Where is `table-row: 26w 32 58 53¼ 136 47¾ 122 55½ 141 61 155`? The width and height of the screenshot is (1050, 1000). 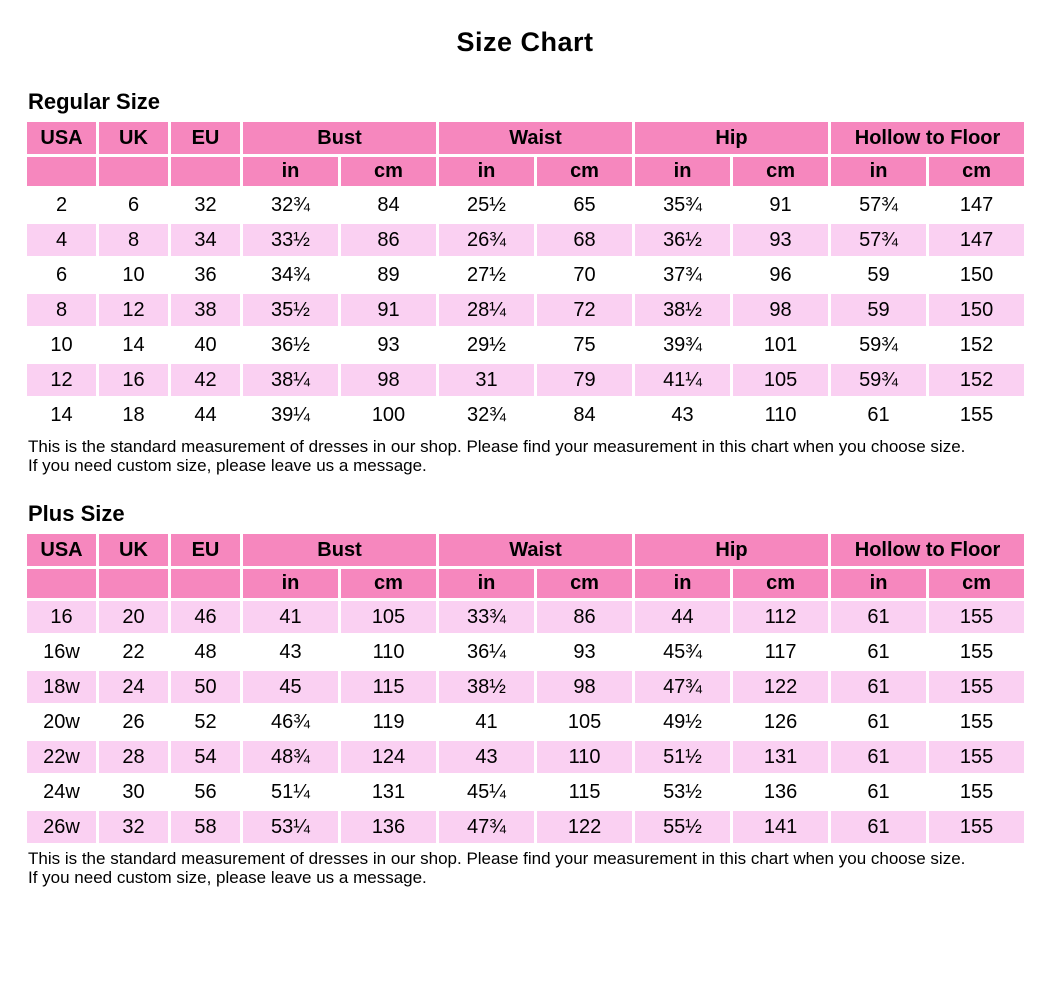
table-row: 26w 32 58 53¼ 136 47¾ 122 55½ 141 61 155 is located at coordinates (526, 827).